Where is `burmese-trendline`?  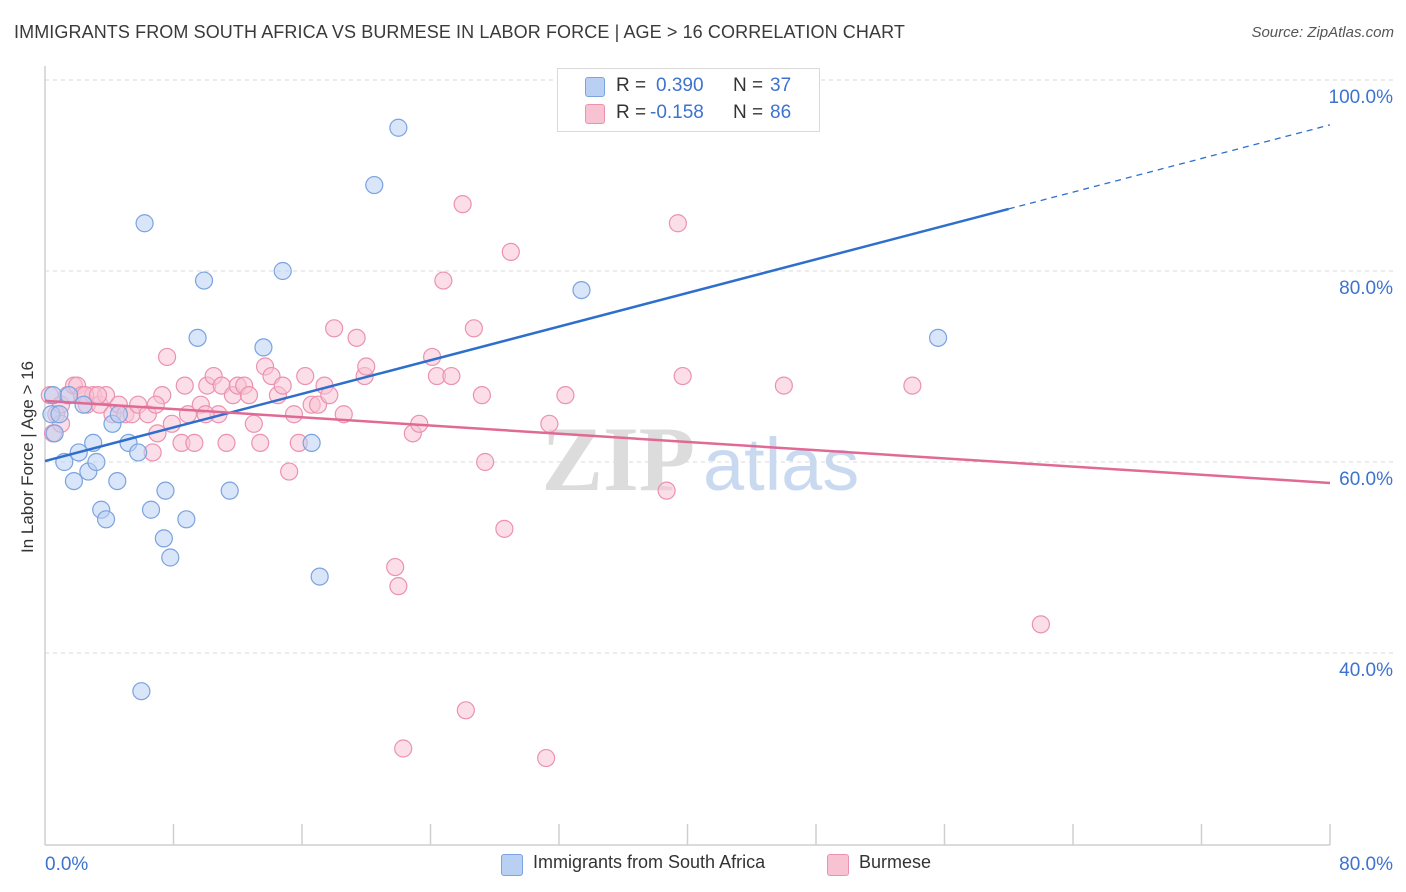
burmese-trendline is located at coordinates (687, 442).